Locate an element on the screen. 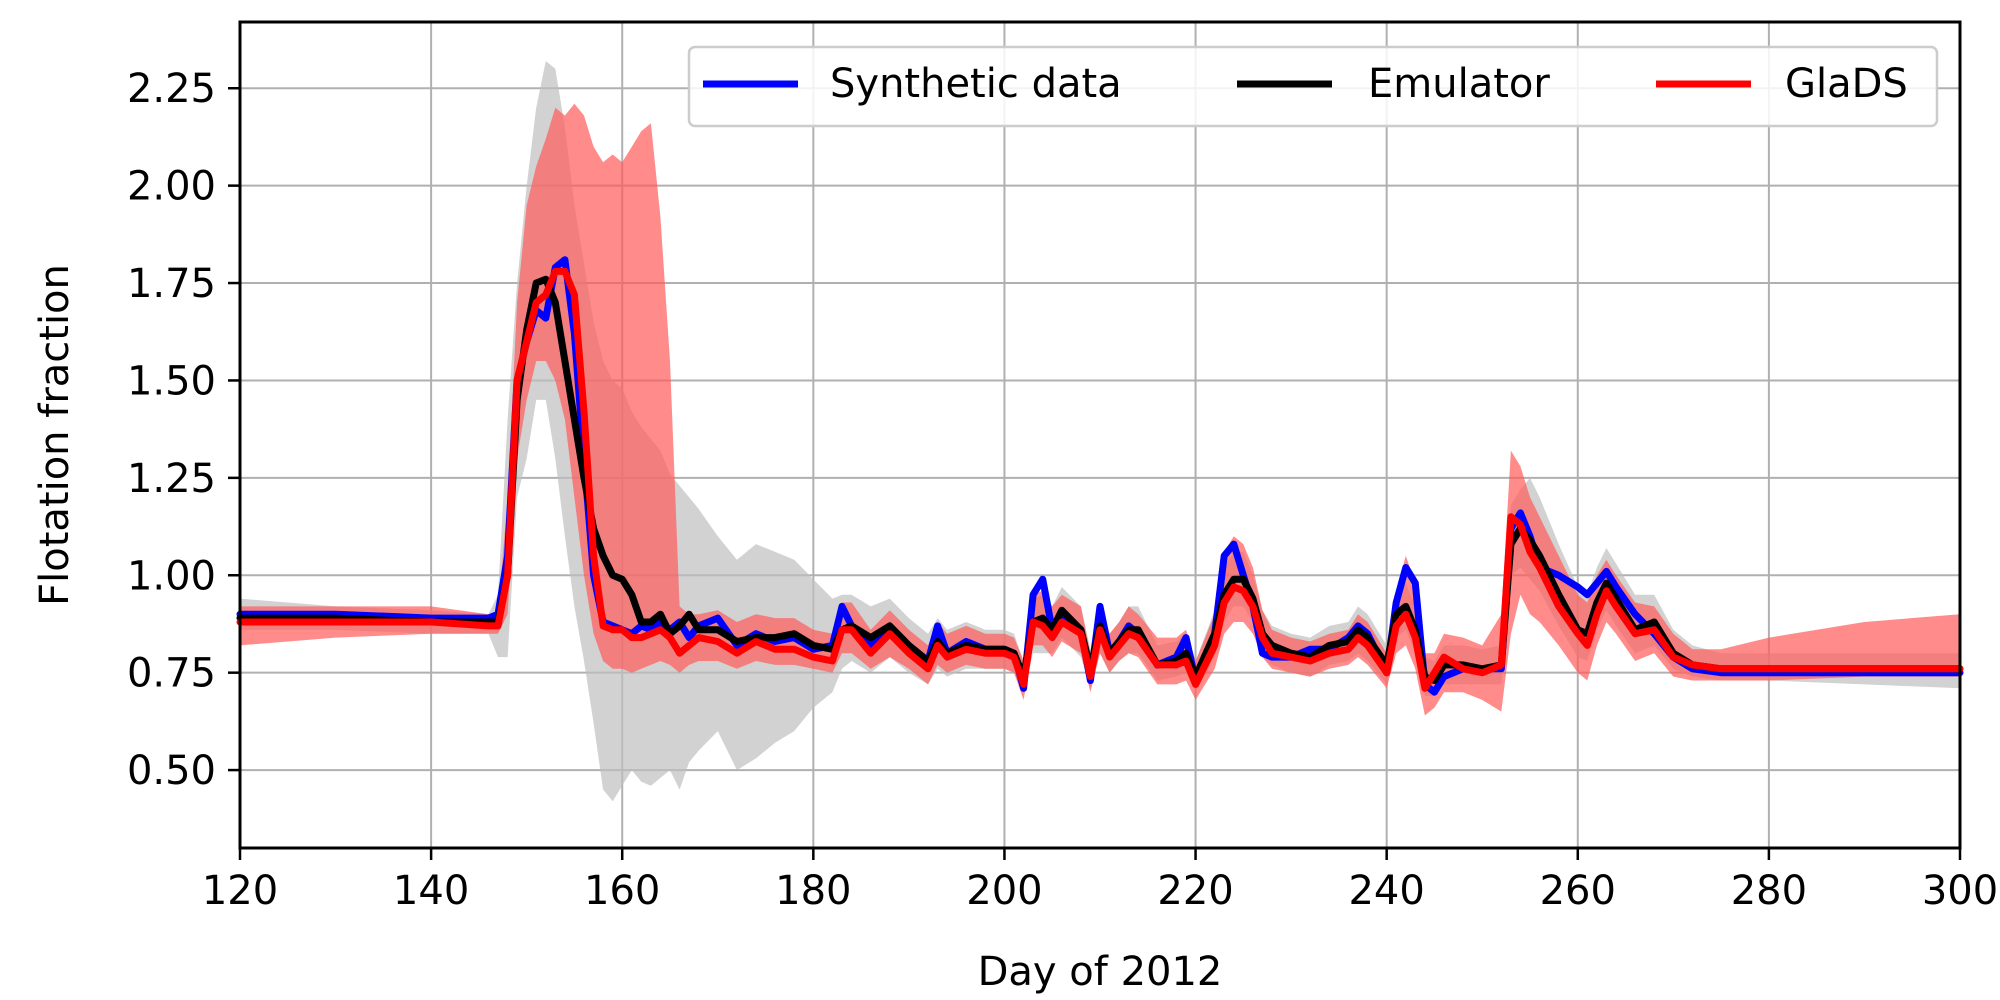 This screenshot has width=2000, height=1000. x-tick-label: 280 is located at coordinates (1769, 891).